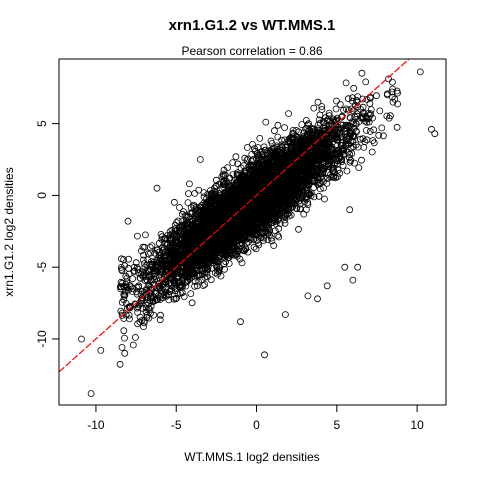  I want to click on chart-subtitle: Pearson correlation = 0.86, so click(251, 51).